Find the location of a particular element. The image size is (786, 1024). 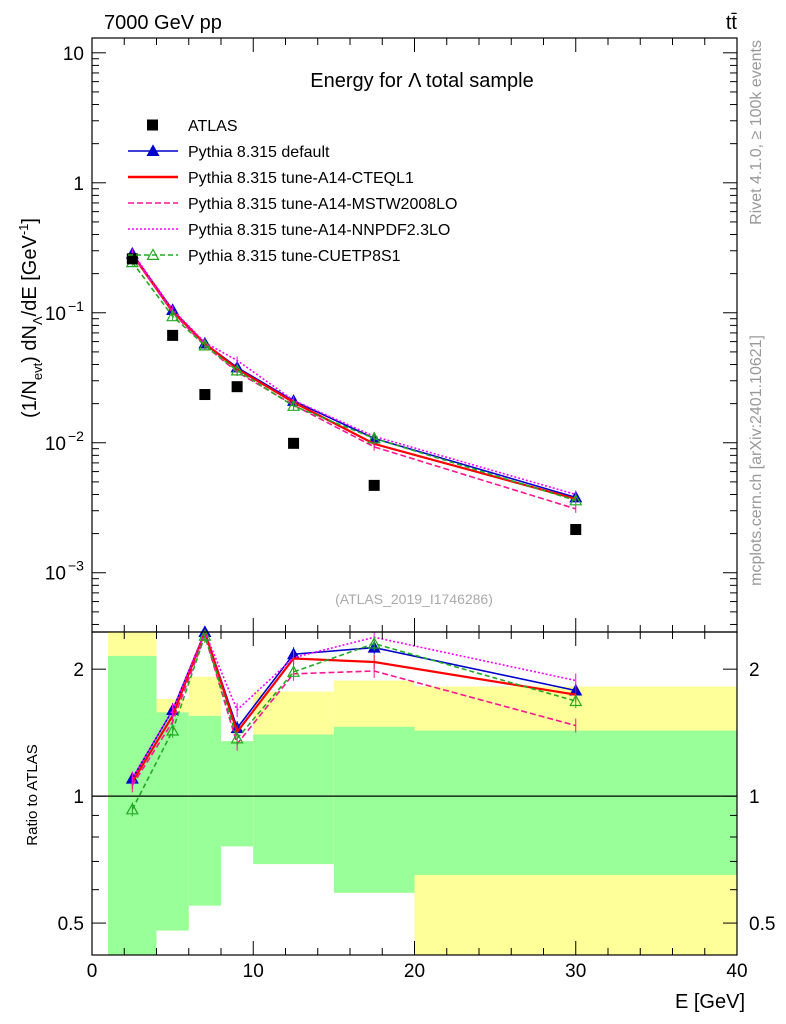

watermark: (ATLAS_2019_I1746286) is located at coordinates (414, 599).